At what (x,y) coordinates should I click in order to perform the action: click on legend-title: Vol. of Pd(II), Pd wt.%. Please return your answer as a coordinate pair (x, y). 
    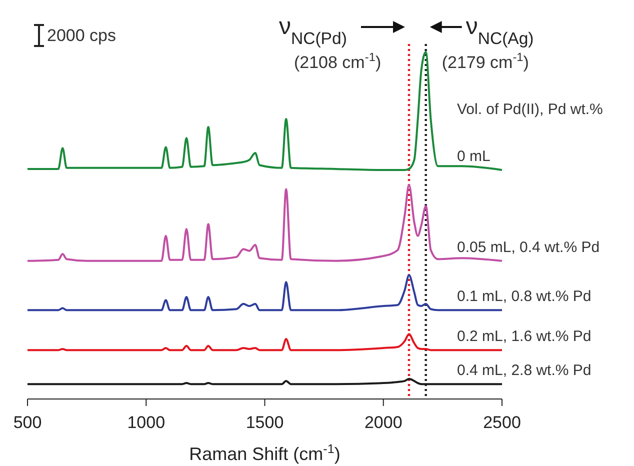
    Looking at the image, I should click on (530, 109).